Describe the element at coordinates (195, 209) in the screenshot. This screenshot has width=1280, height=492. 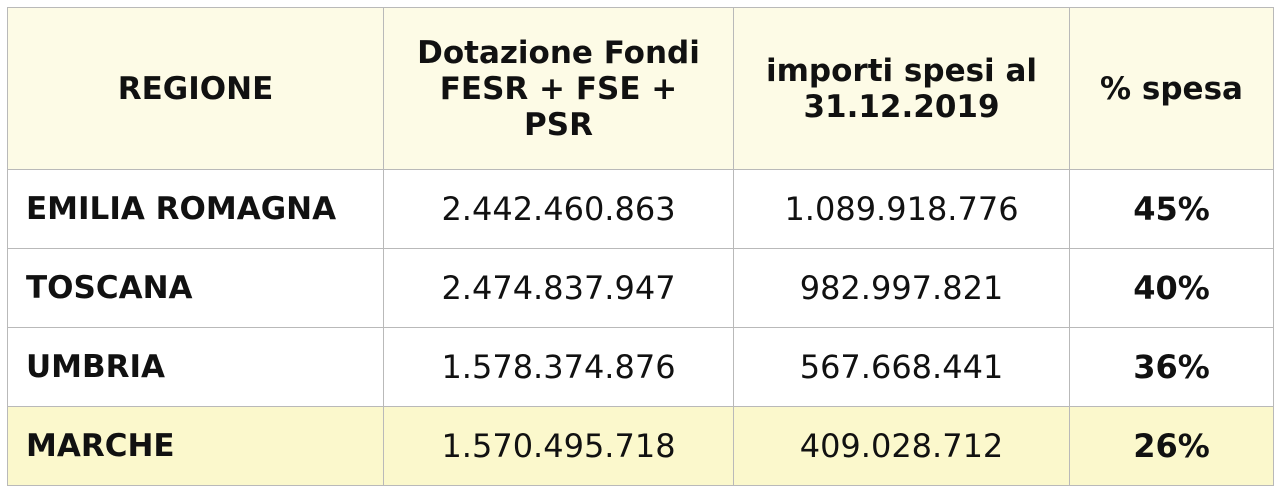
I see `cell-region: EMILIA ROMAGNA` at that location.